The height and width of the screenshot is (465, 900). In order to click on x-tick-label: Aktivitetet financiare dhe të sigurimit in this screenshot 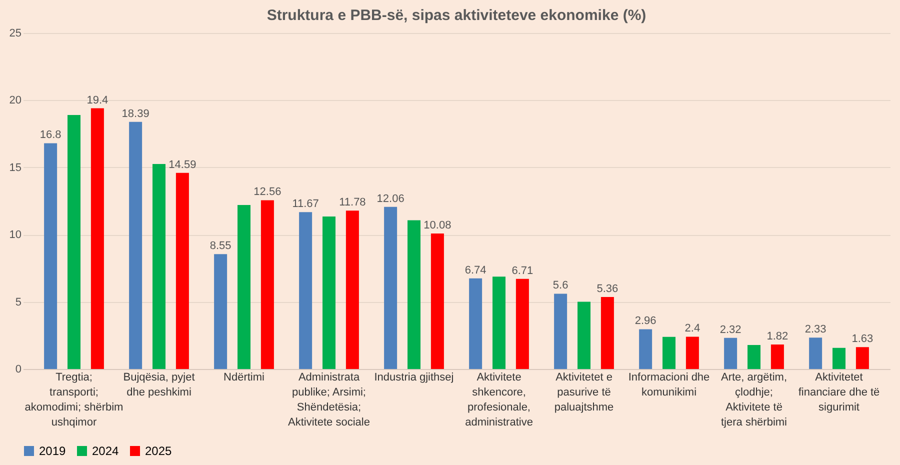, I will do `click(839, 393)`.